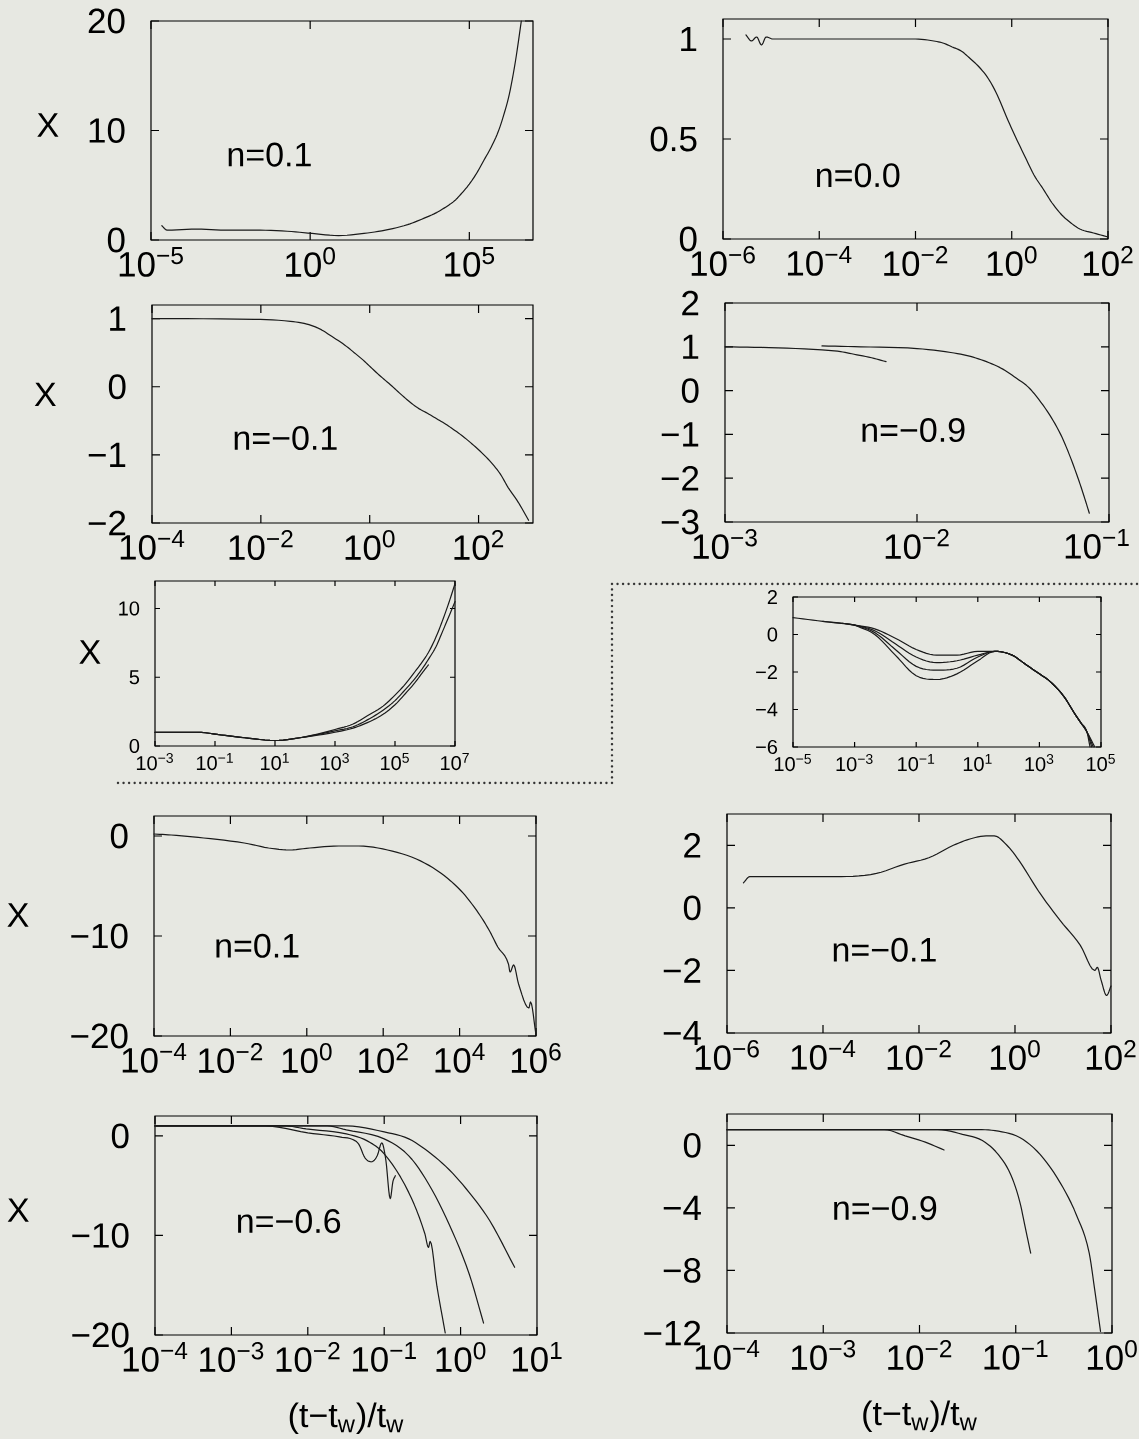 This screenshot has height=1439, width=1139. Describe the element at coordinates (134, 677) in the screenshot. I see `y-tick-label: 5` at that location.